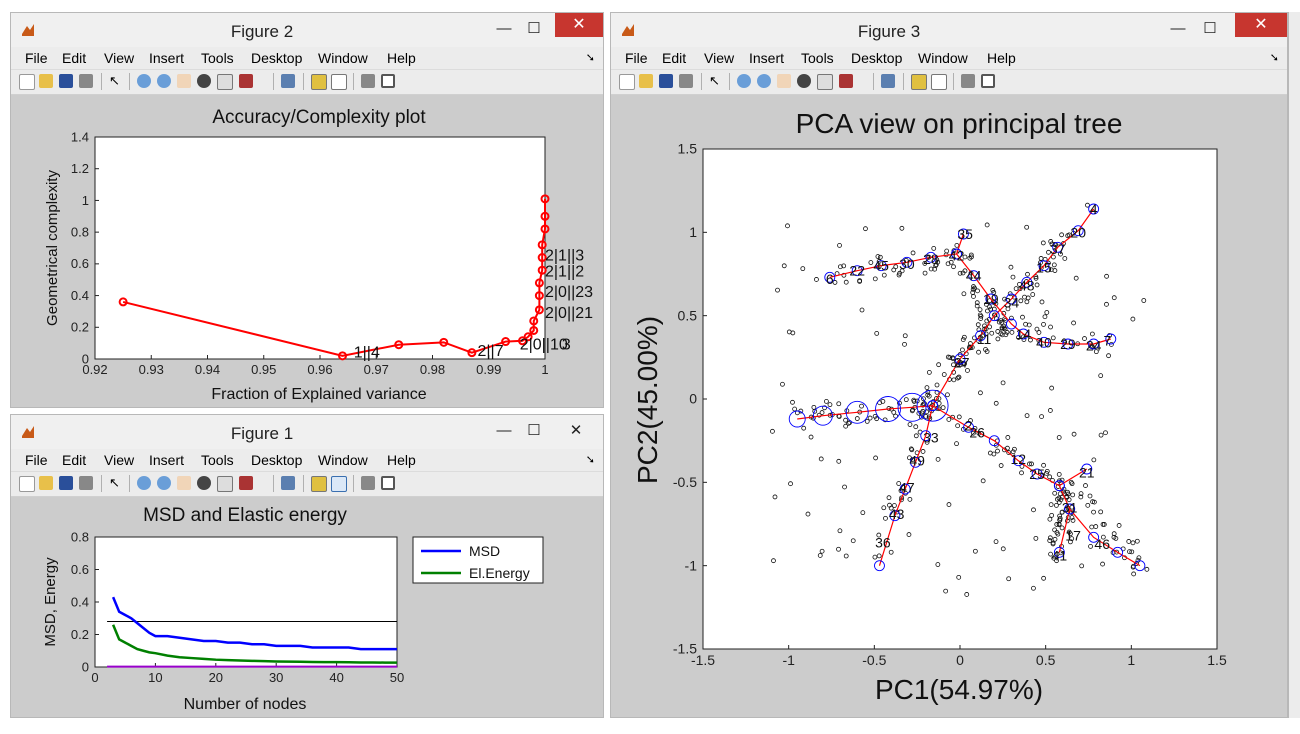 The width and height of the screenshot is (1300, 734). What do you see at coordinates (336, 677) in the screenshot?
I see `x-tick-label: 40` at bounding box center [336, 677].